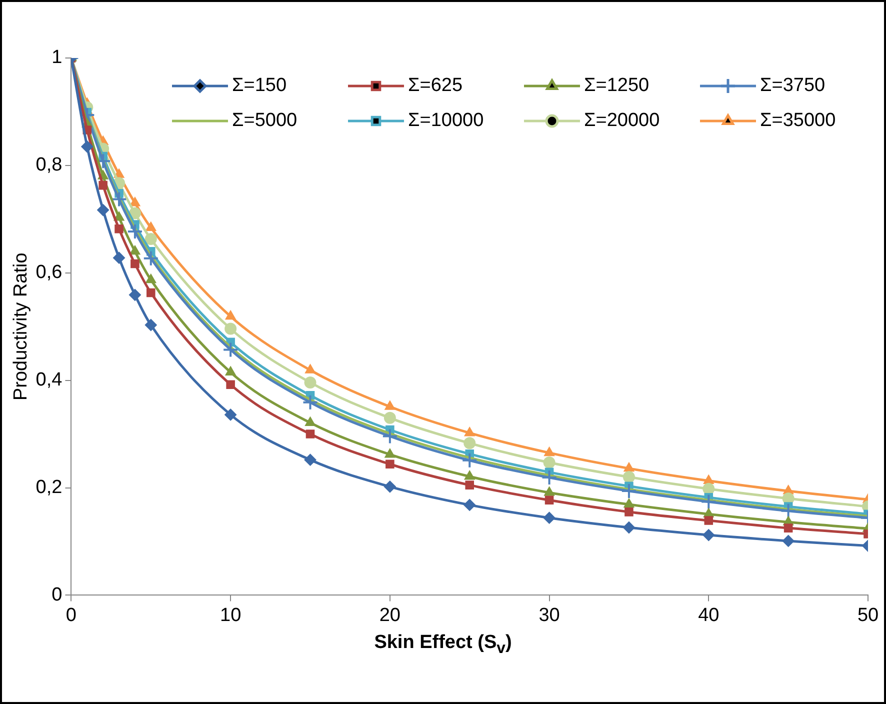 This screenshot has height=704, width=886. I want to click on legend-label: Σ=150, so click(259, 85).